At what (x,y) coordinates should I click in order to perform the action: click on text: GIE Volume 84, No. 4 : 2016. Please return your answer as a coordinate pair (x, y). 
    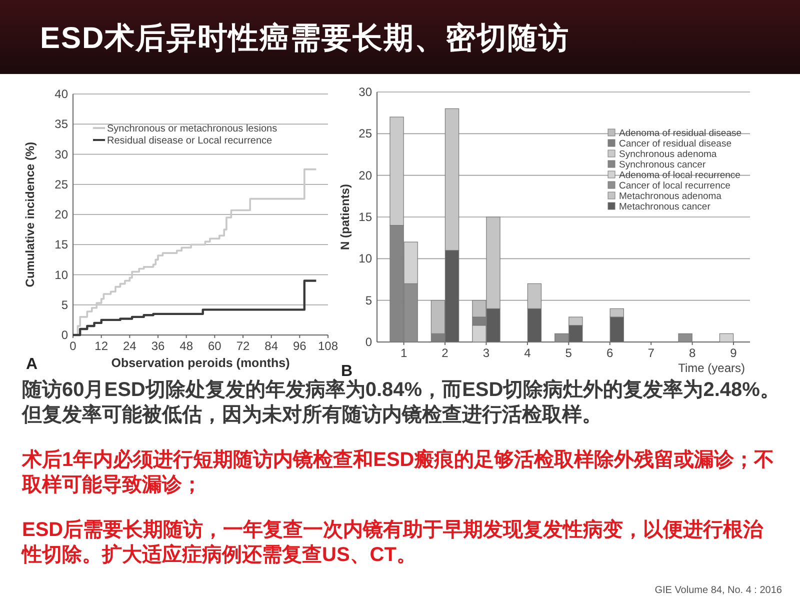
    Looking at the image, I should click on (718, 590).